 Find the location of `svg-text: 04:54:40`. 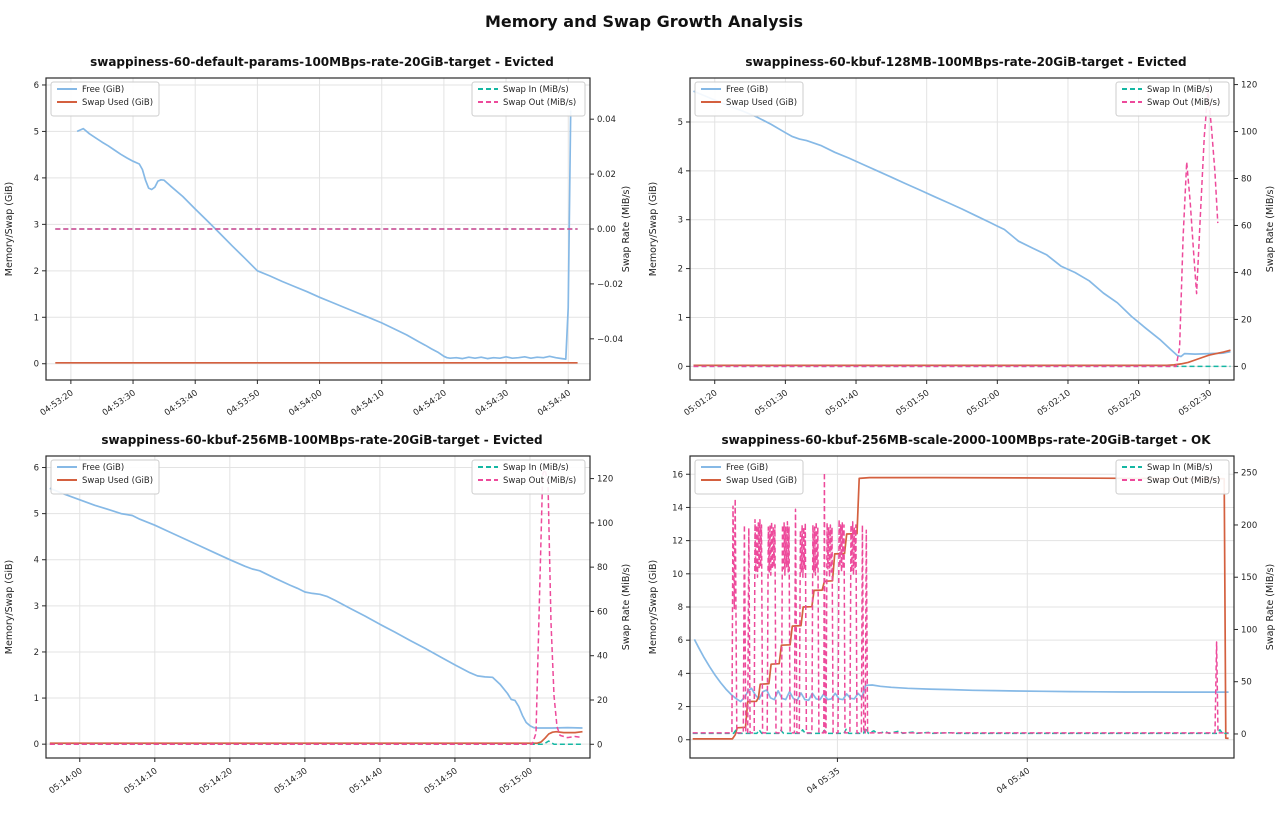

svg-text: 04:54:40 is located at coordinates (554, 403).